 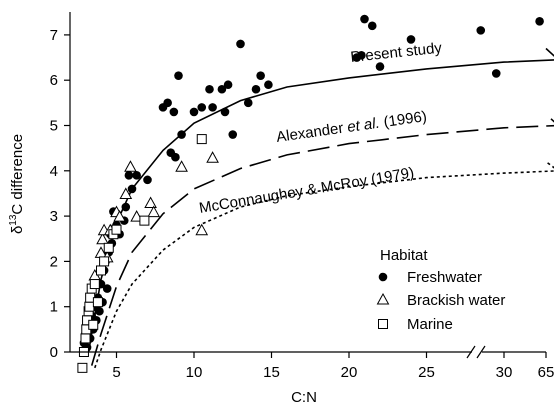 I want to click on legend-title: Habitat, so click(x=404, y=255).